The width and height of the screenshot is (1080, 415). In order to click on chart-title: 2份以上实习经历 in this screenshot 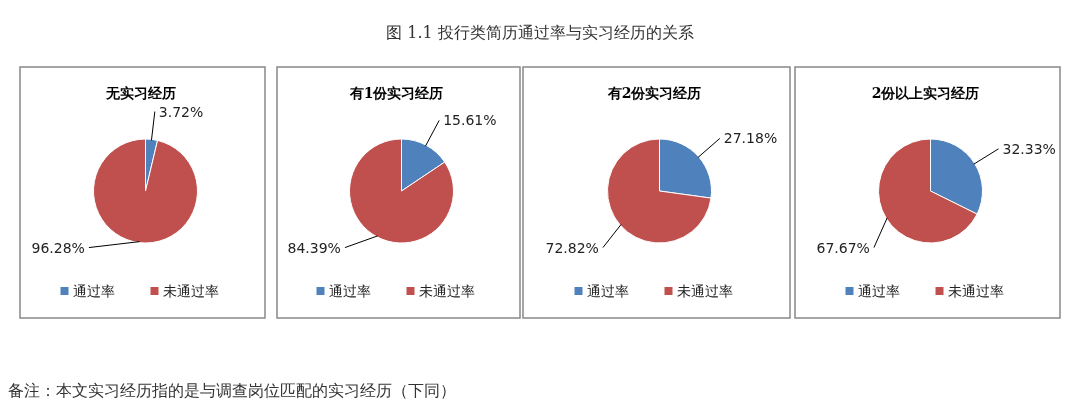, I will do `click(925, 93)`.